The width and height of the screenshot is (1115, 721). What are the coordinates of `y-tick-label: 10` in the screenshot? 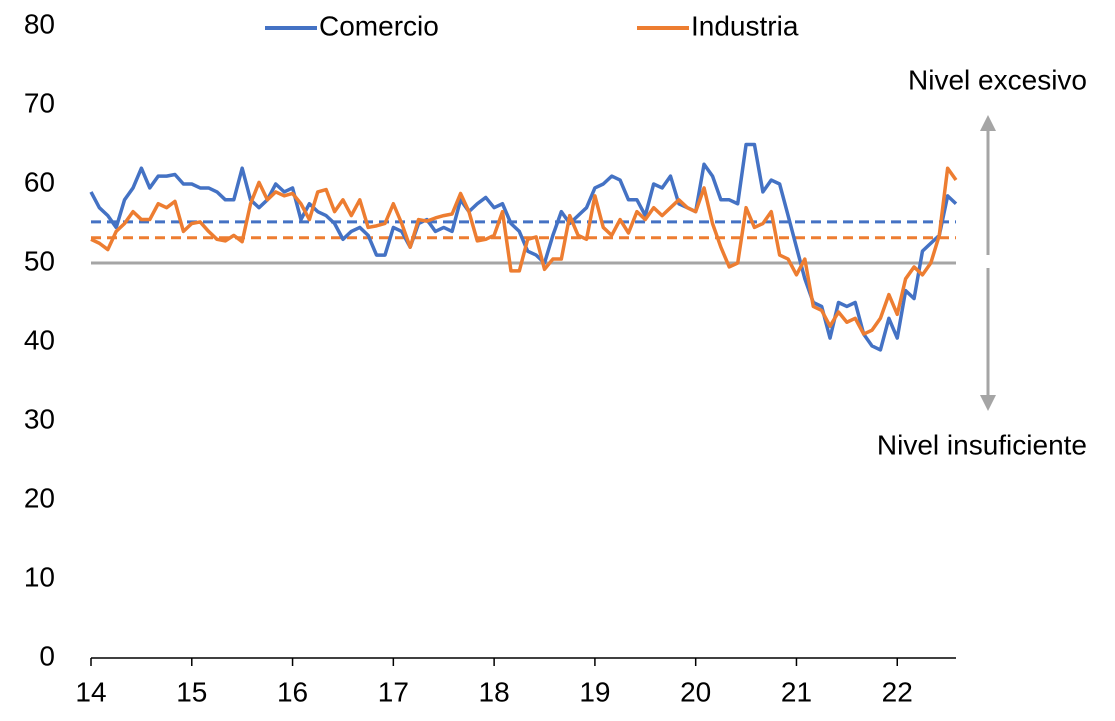 It's located at (39, 576).